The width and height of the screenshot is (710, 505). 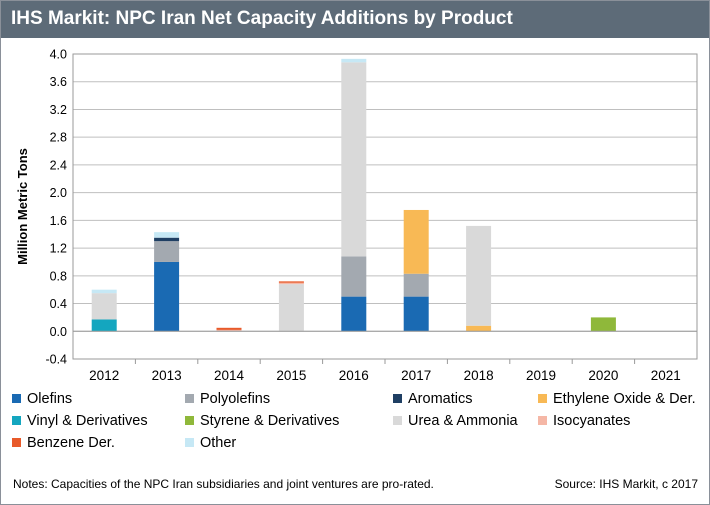 I want to click on y-tick-label: 2.8, so click(x=58, y=138).